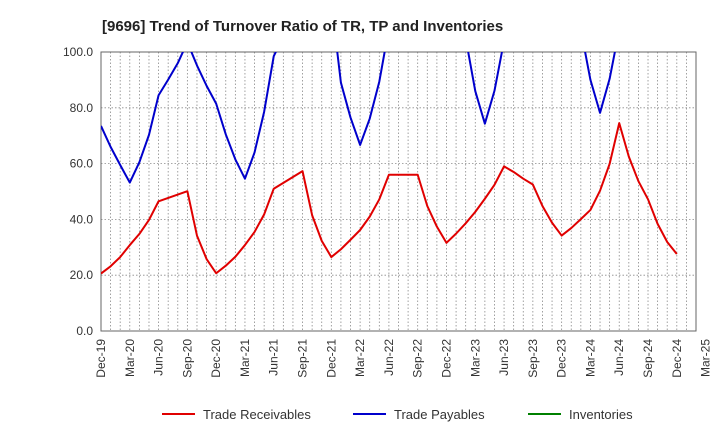 The height and width of the screenshot is (440, 720). I want to click on y-tick-label: 80.0, so click(82, 108).